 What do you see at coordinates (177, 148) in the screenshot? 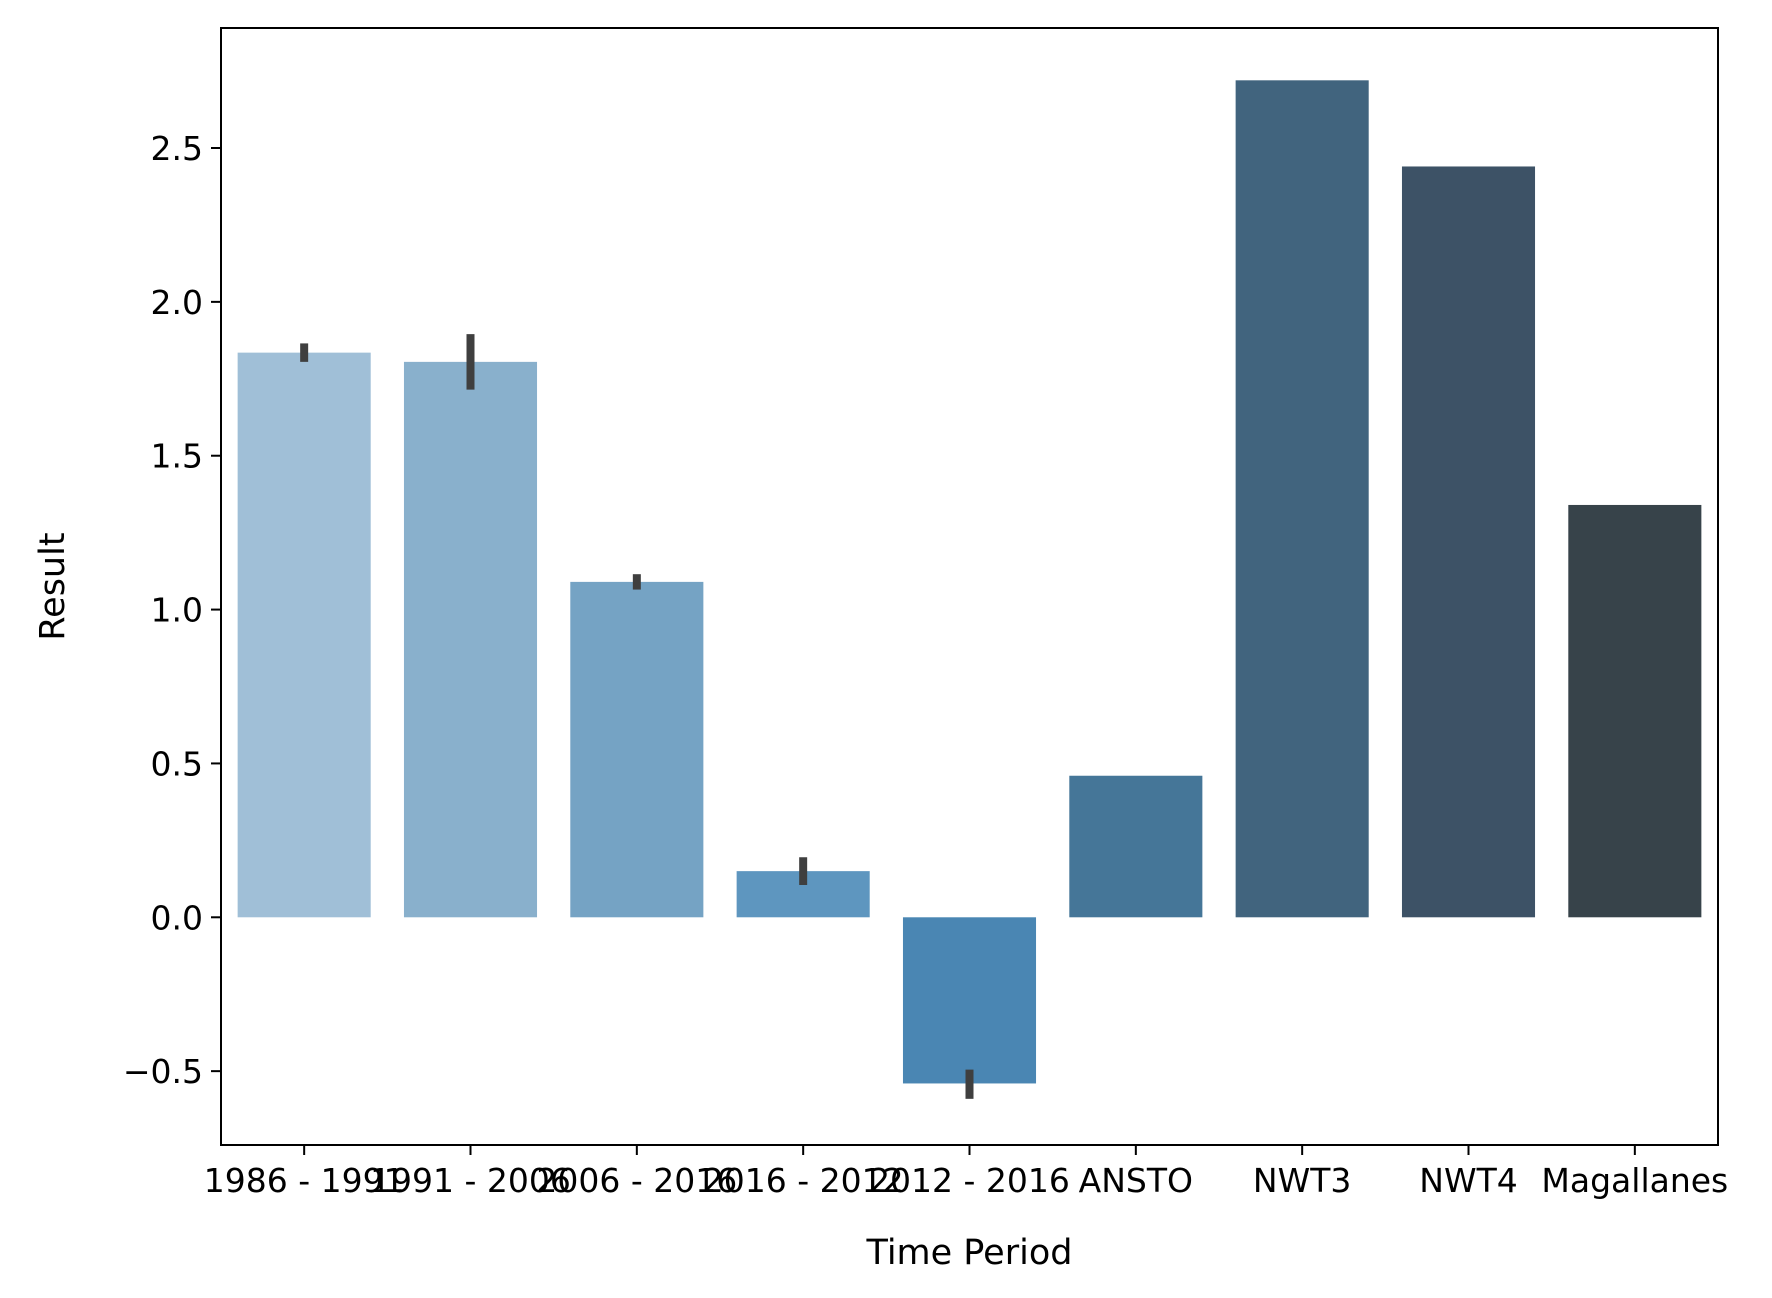
I see `y-tick-label: 2.5` at bounding box center [177, 148].